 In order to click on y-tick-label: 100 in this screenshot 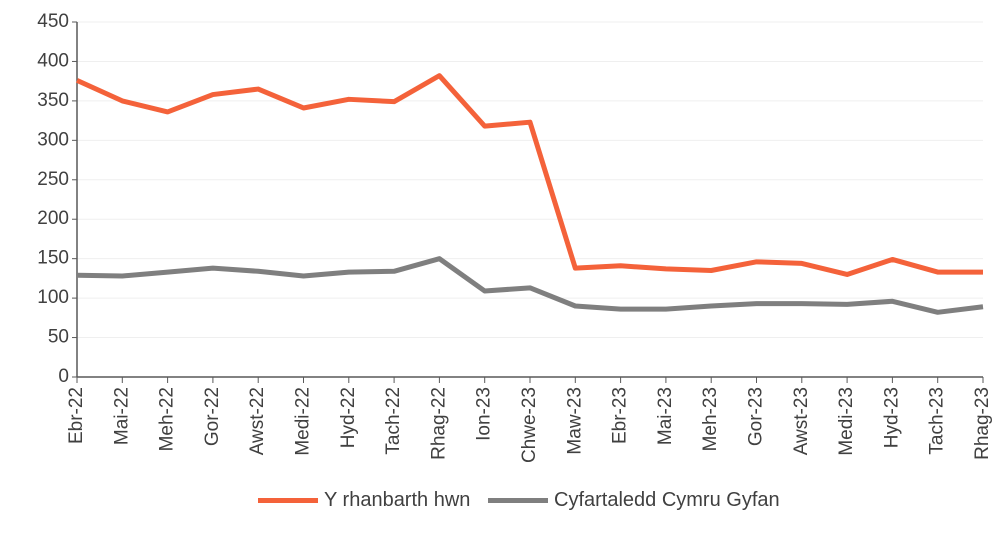, I will do `click(53, 297)`.